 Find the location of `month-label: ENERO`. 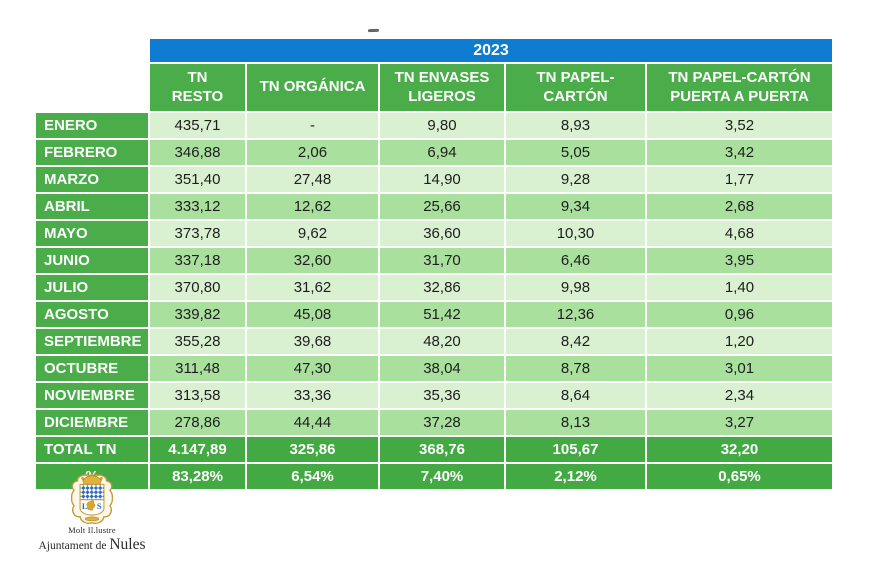

month-label: ENERO is located at coordinates (92, 125).